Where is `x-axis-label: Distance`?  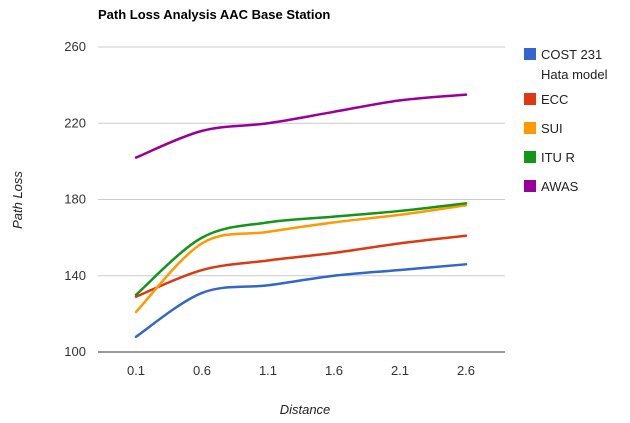
x-axis-label: Distance is located at coordinates (305, 409).